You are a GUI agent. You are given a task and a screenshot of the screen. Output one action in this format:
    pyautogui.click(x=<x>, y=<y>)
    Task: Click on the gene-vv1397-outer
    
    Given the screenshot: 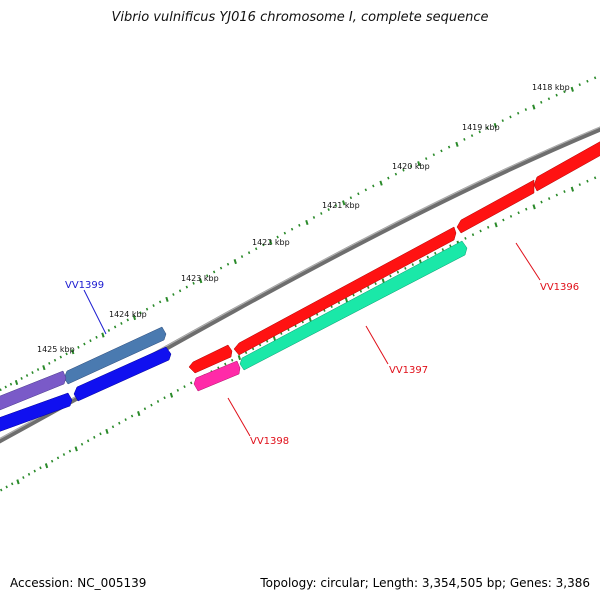 What is the action you would take?
    pyautogui.click(x=345, y=291)
    